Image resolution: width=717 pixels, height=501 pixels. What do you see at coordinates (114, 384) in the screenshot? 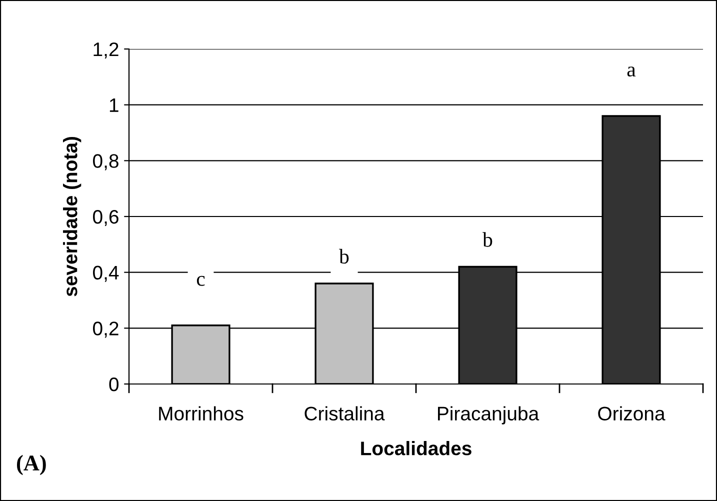
I see `y-tick-label: 0` at bounding box center [114, 384].